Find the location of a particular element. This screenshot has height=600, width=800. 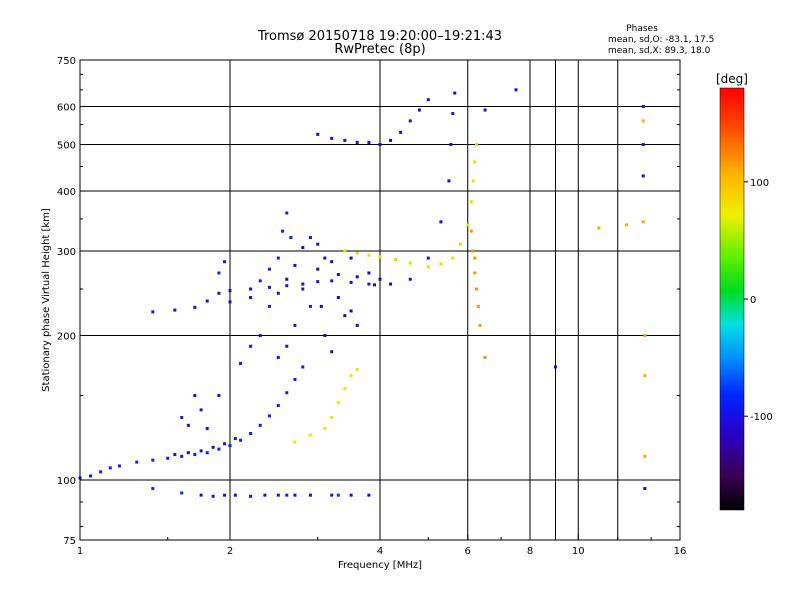

colorbar-tick-label: 0 is located at coordinates (753, 300).